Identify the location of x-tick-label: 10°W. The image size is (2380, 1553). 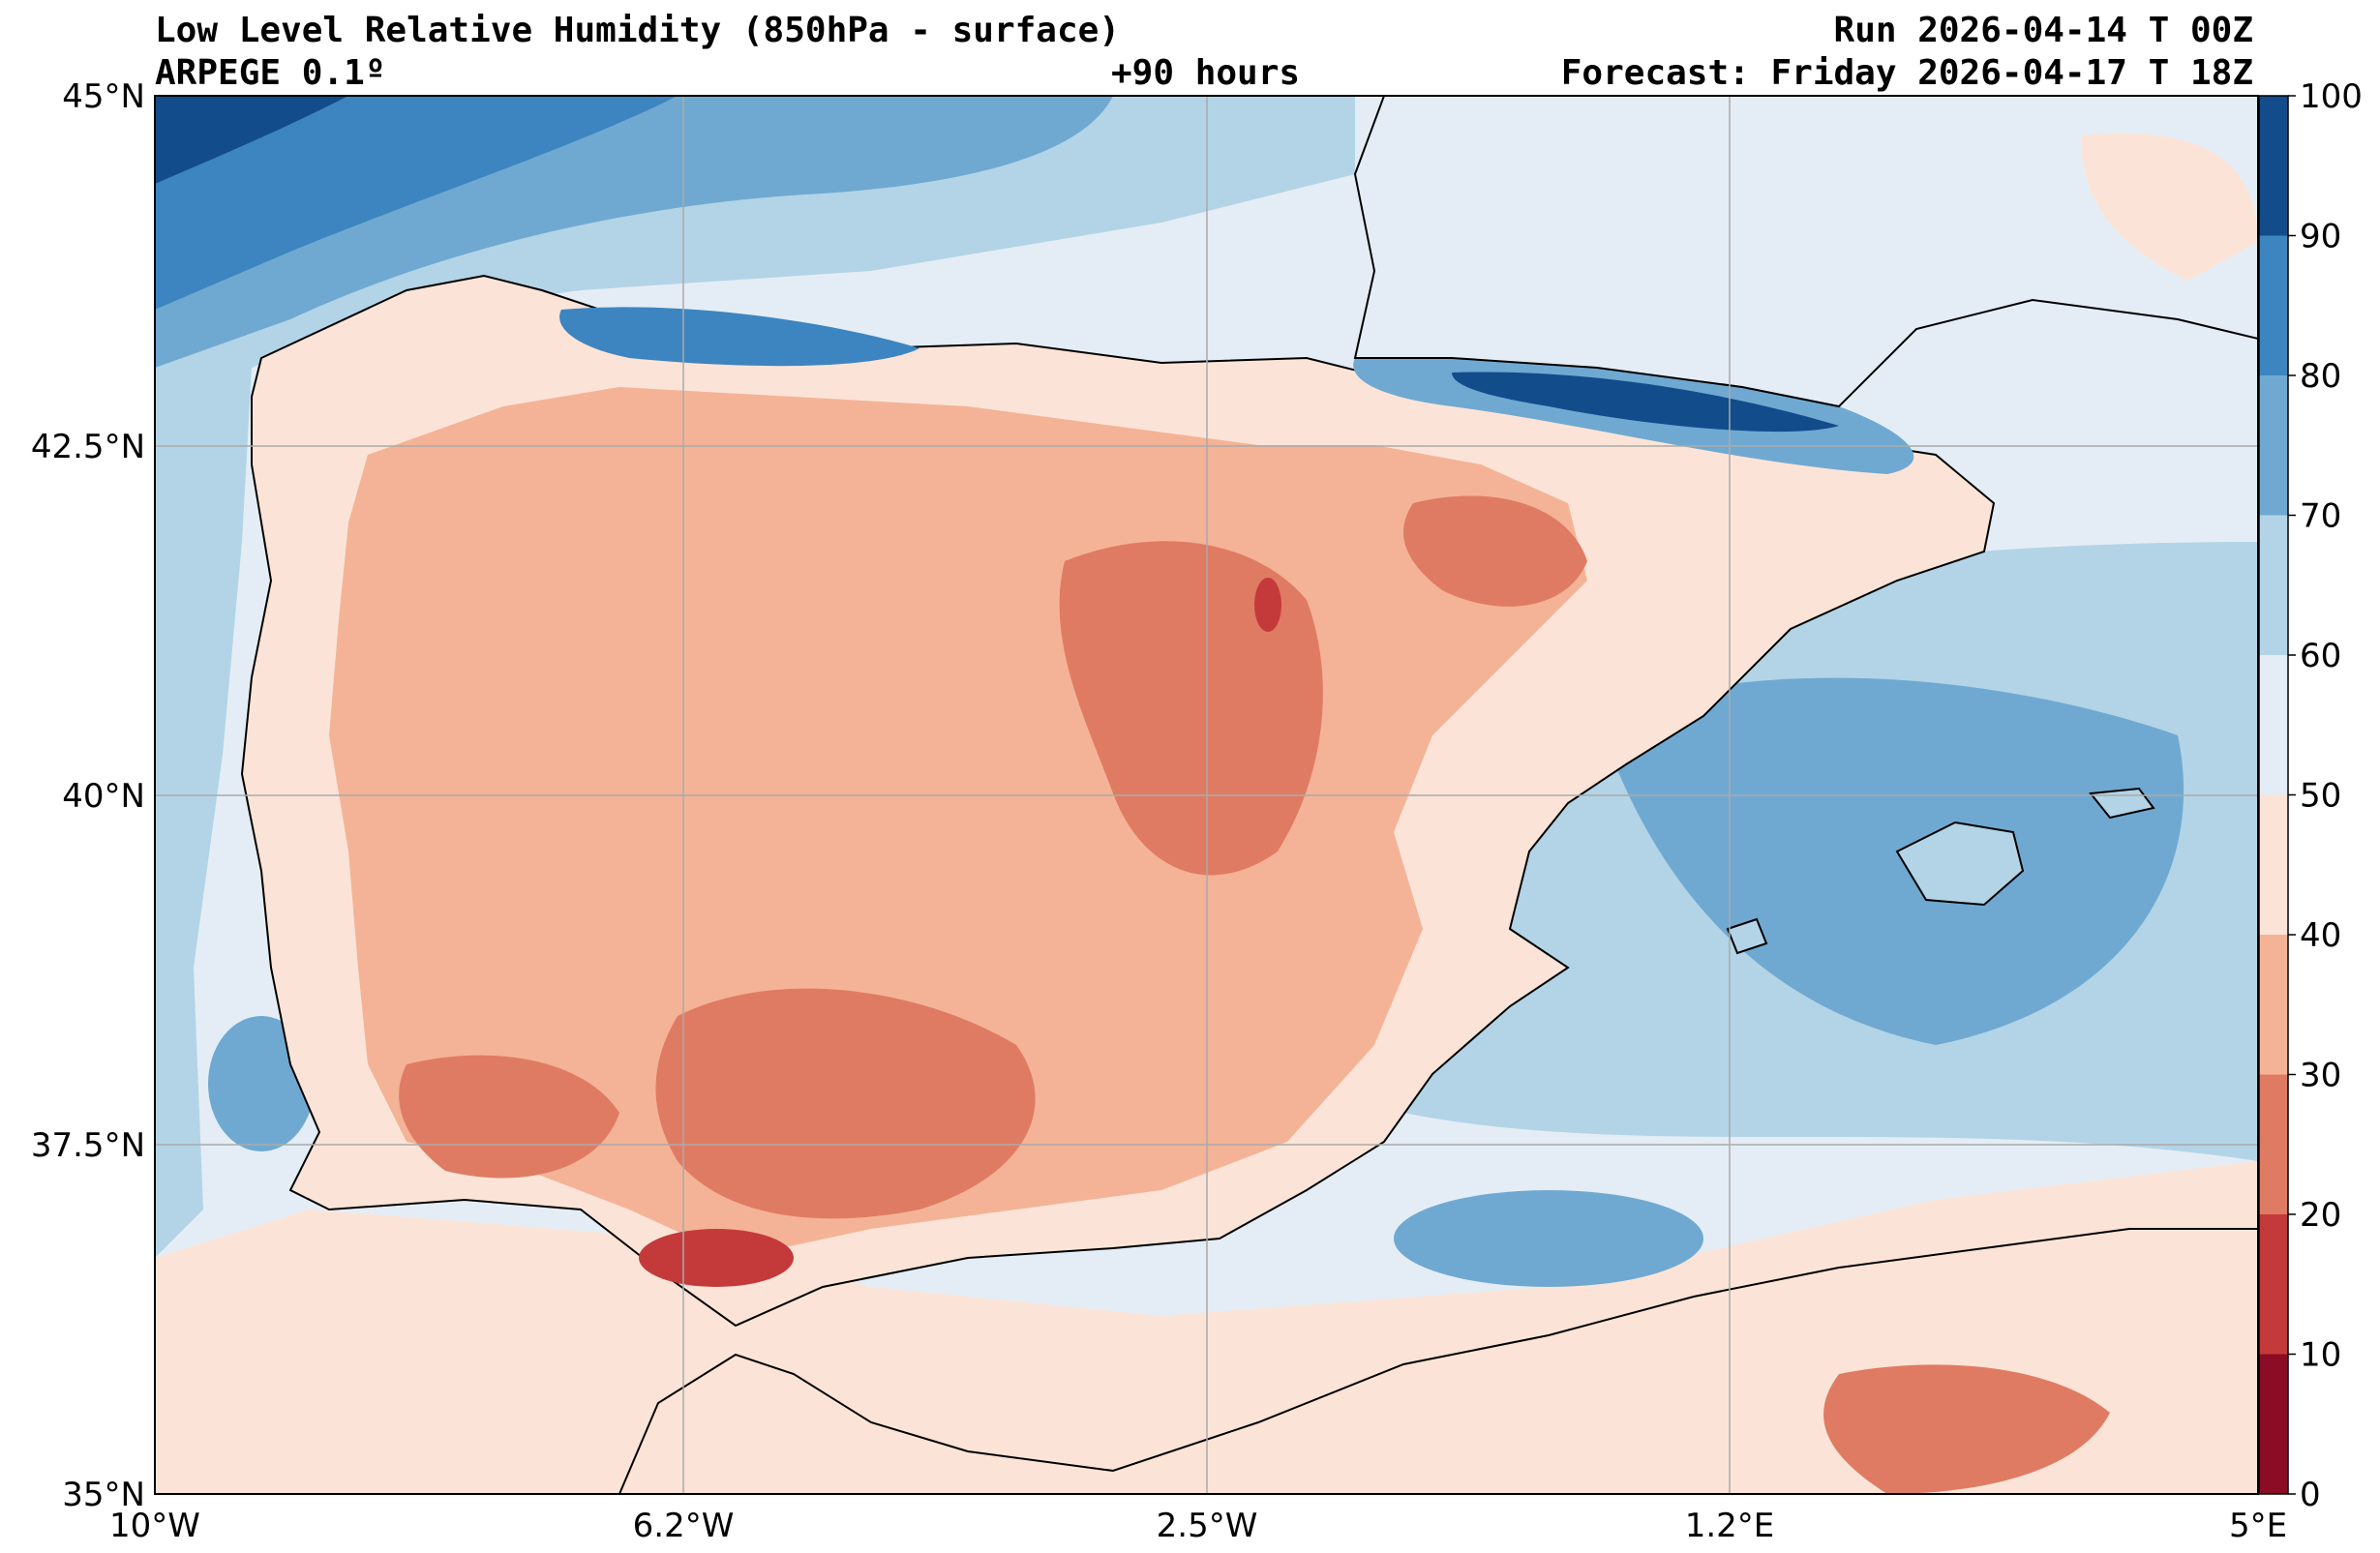
(155, 1526).